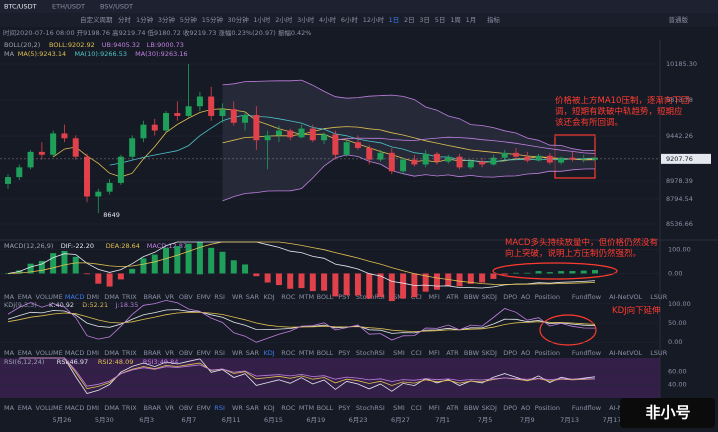 The image size is (718, 432). I want to click on interval: 分时, so click(125, 19).